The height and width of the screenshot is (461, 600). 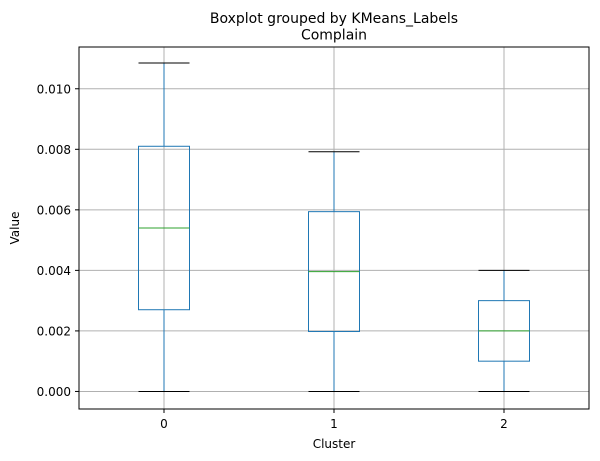 I want to click on y-tick-label: 0.006, so click(x=54, y=210).